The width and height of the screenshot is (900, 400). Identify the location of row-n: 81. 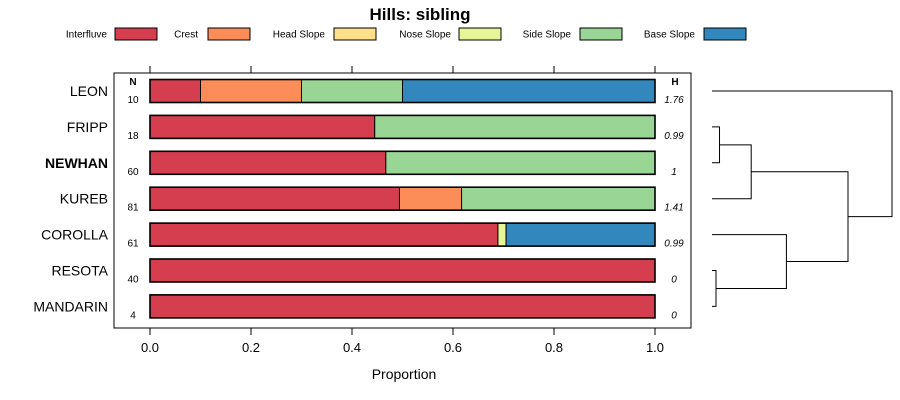
(133, 208).